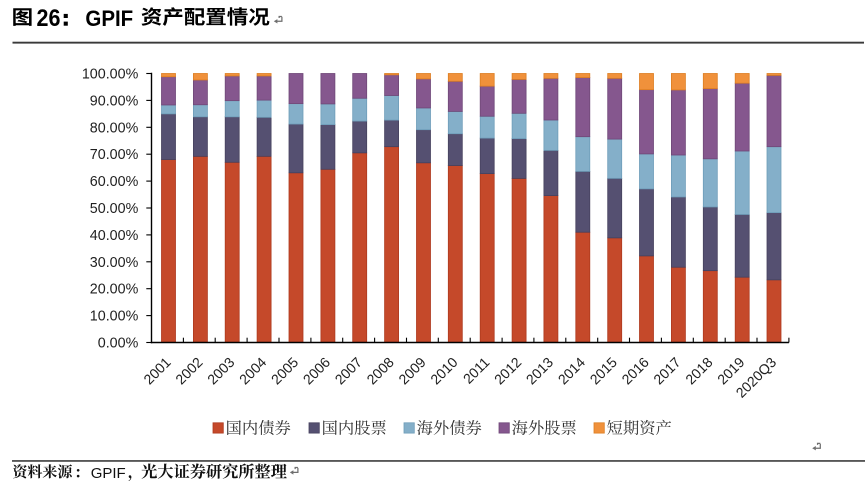  I want to click on svg-text: 90.00%, so click(114, 101).